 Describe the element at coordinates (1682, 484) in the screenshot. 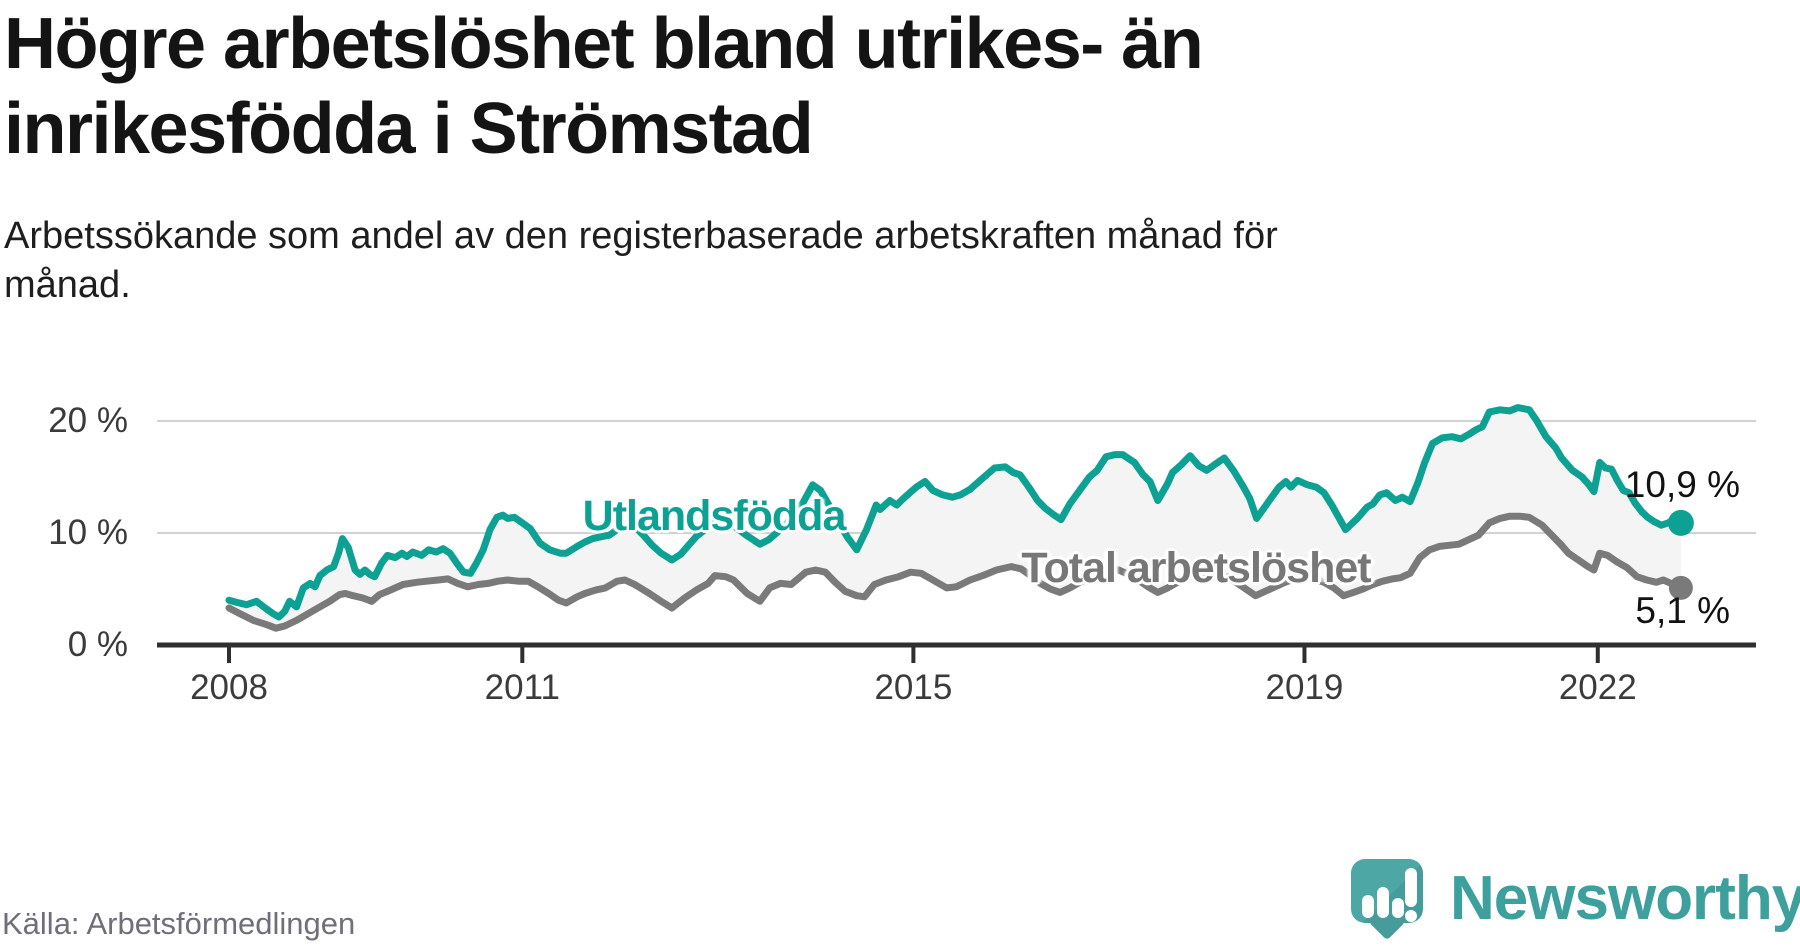

I see `end-value-label-utlandsfodda: 10,9 %` at that location.